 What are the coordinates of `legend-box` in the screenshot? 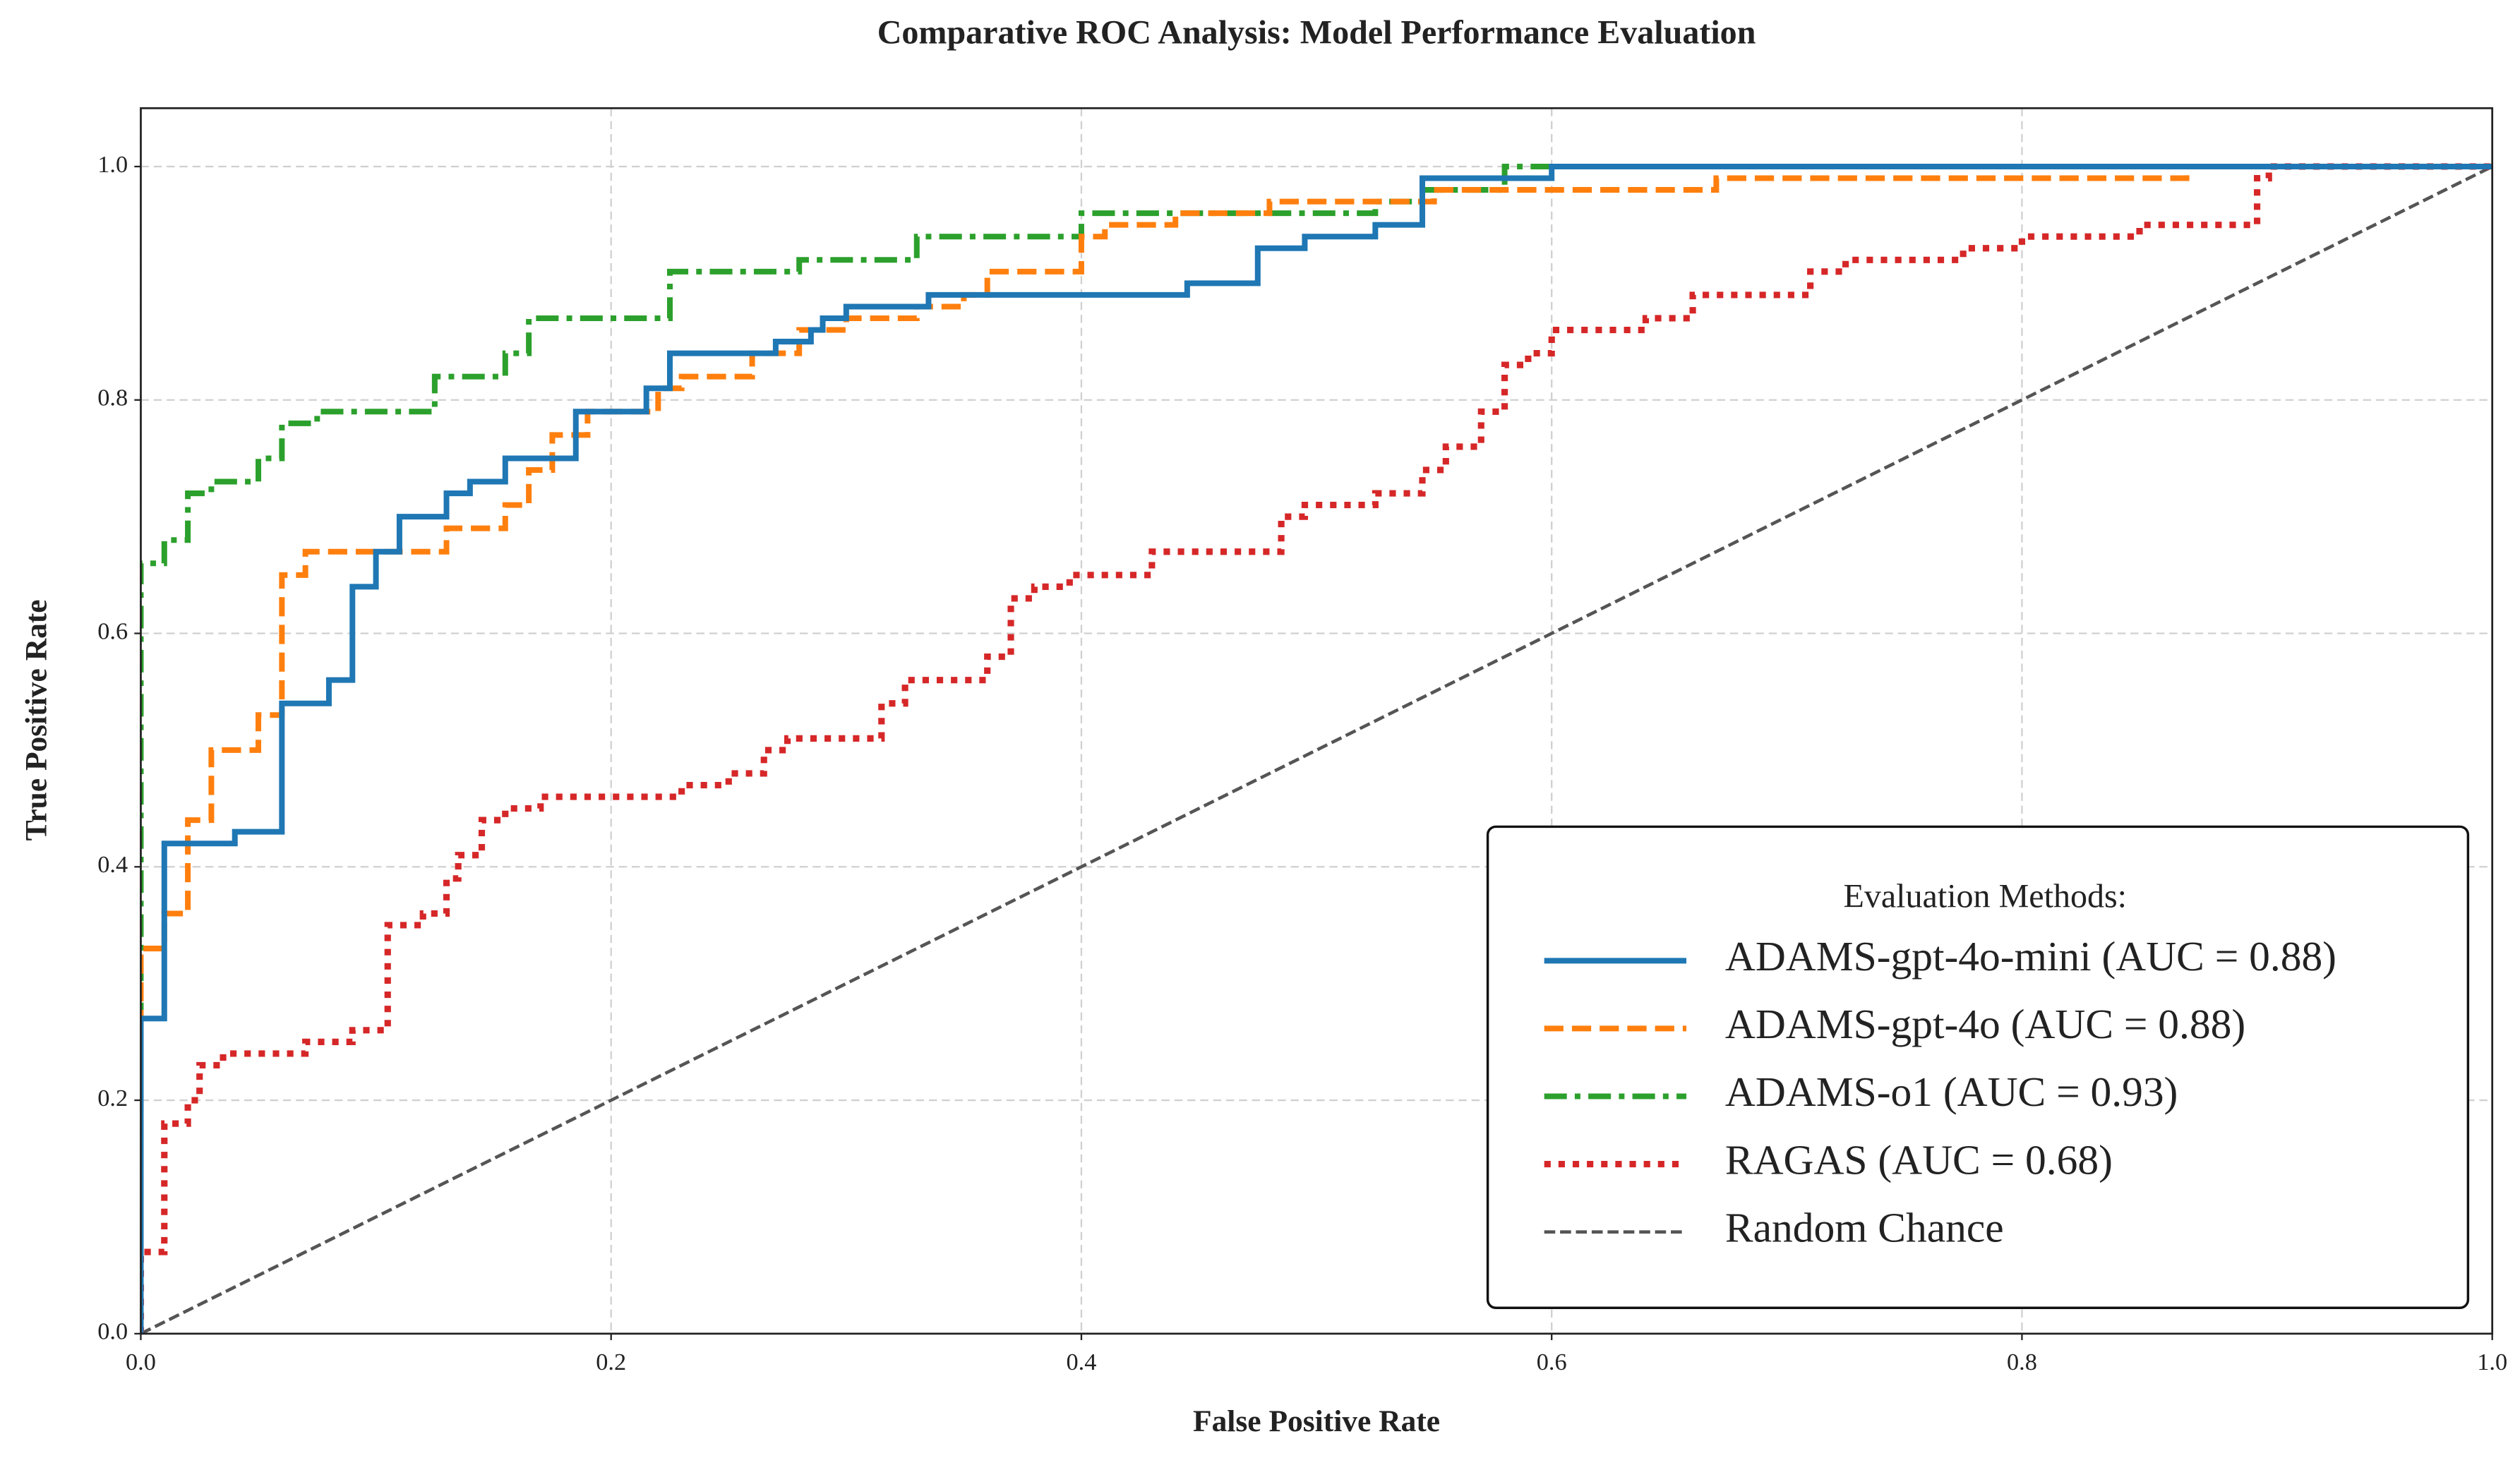 It's located at (1978, 1067).